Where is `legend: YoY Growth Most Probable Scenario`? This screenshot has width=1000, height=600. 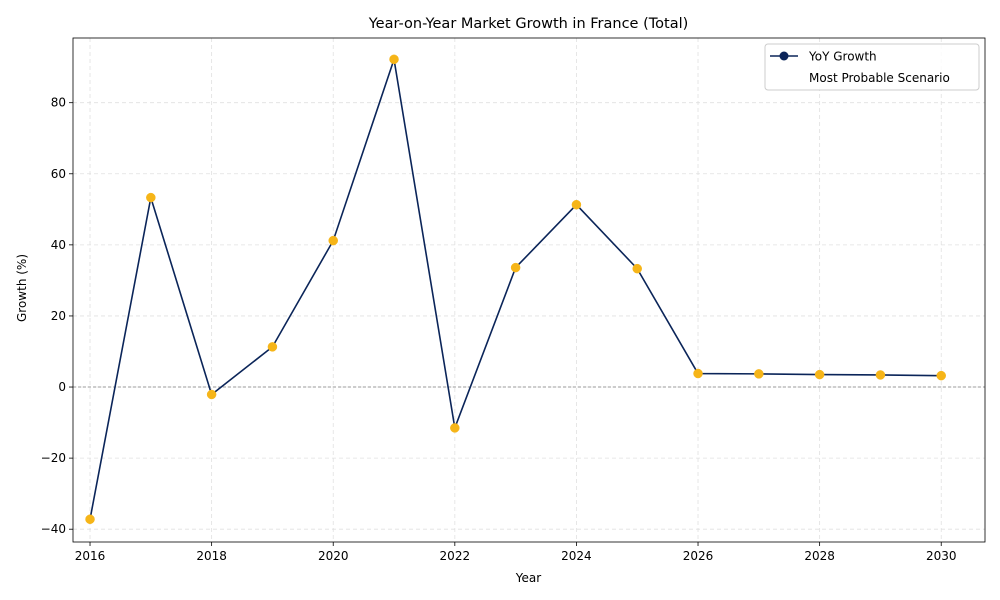
legend: YoY Growth Most Probable Scenario is located at coordinates (872, 67).